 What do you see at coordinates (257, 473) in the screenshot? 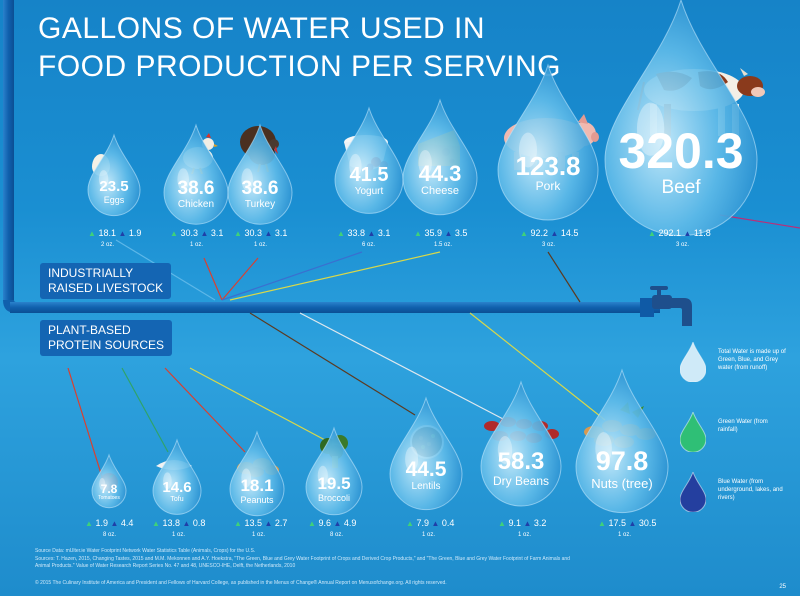
I see `plant-drop-peanuts: 18.1 Peanuts` at bounding box center [257, 473].